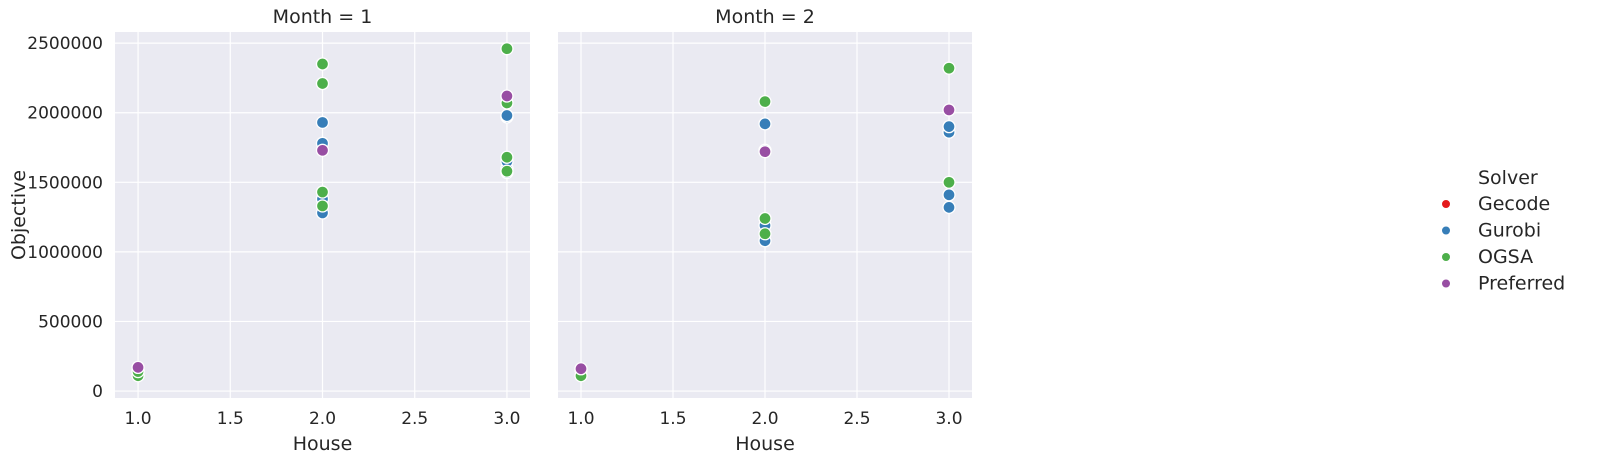 Image resolution: width=1619 pixels, height=476 pixels. I want to click on y-tick-label: 1500000, so click(65, 183).